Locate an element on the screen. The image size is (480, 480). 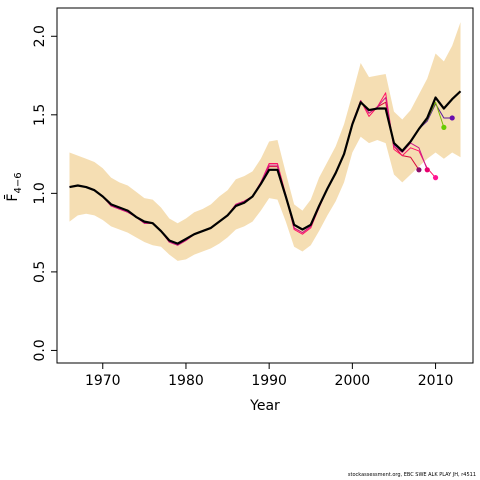
x-tick-label-2010: 2010 is located at coordinates (436, 381).